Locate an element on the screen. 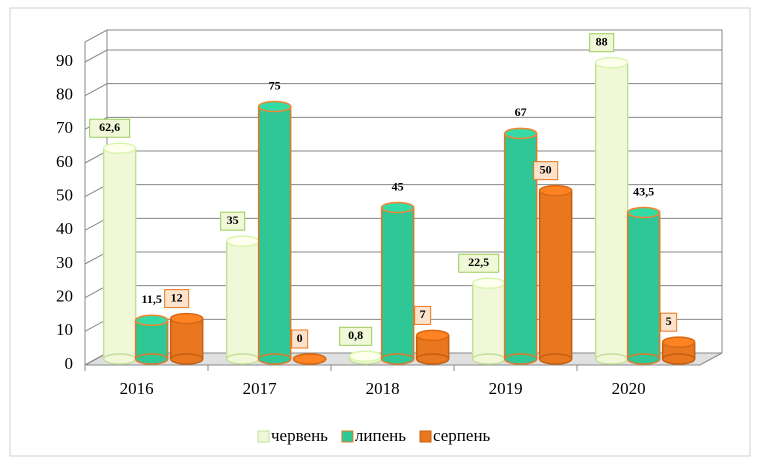 Image resolution: width=758 pixels, height=462 pixels. value-label: 22,5 is located at coordinates (478, 262).